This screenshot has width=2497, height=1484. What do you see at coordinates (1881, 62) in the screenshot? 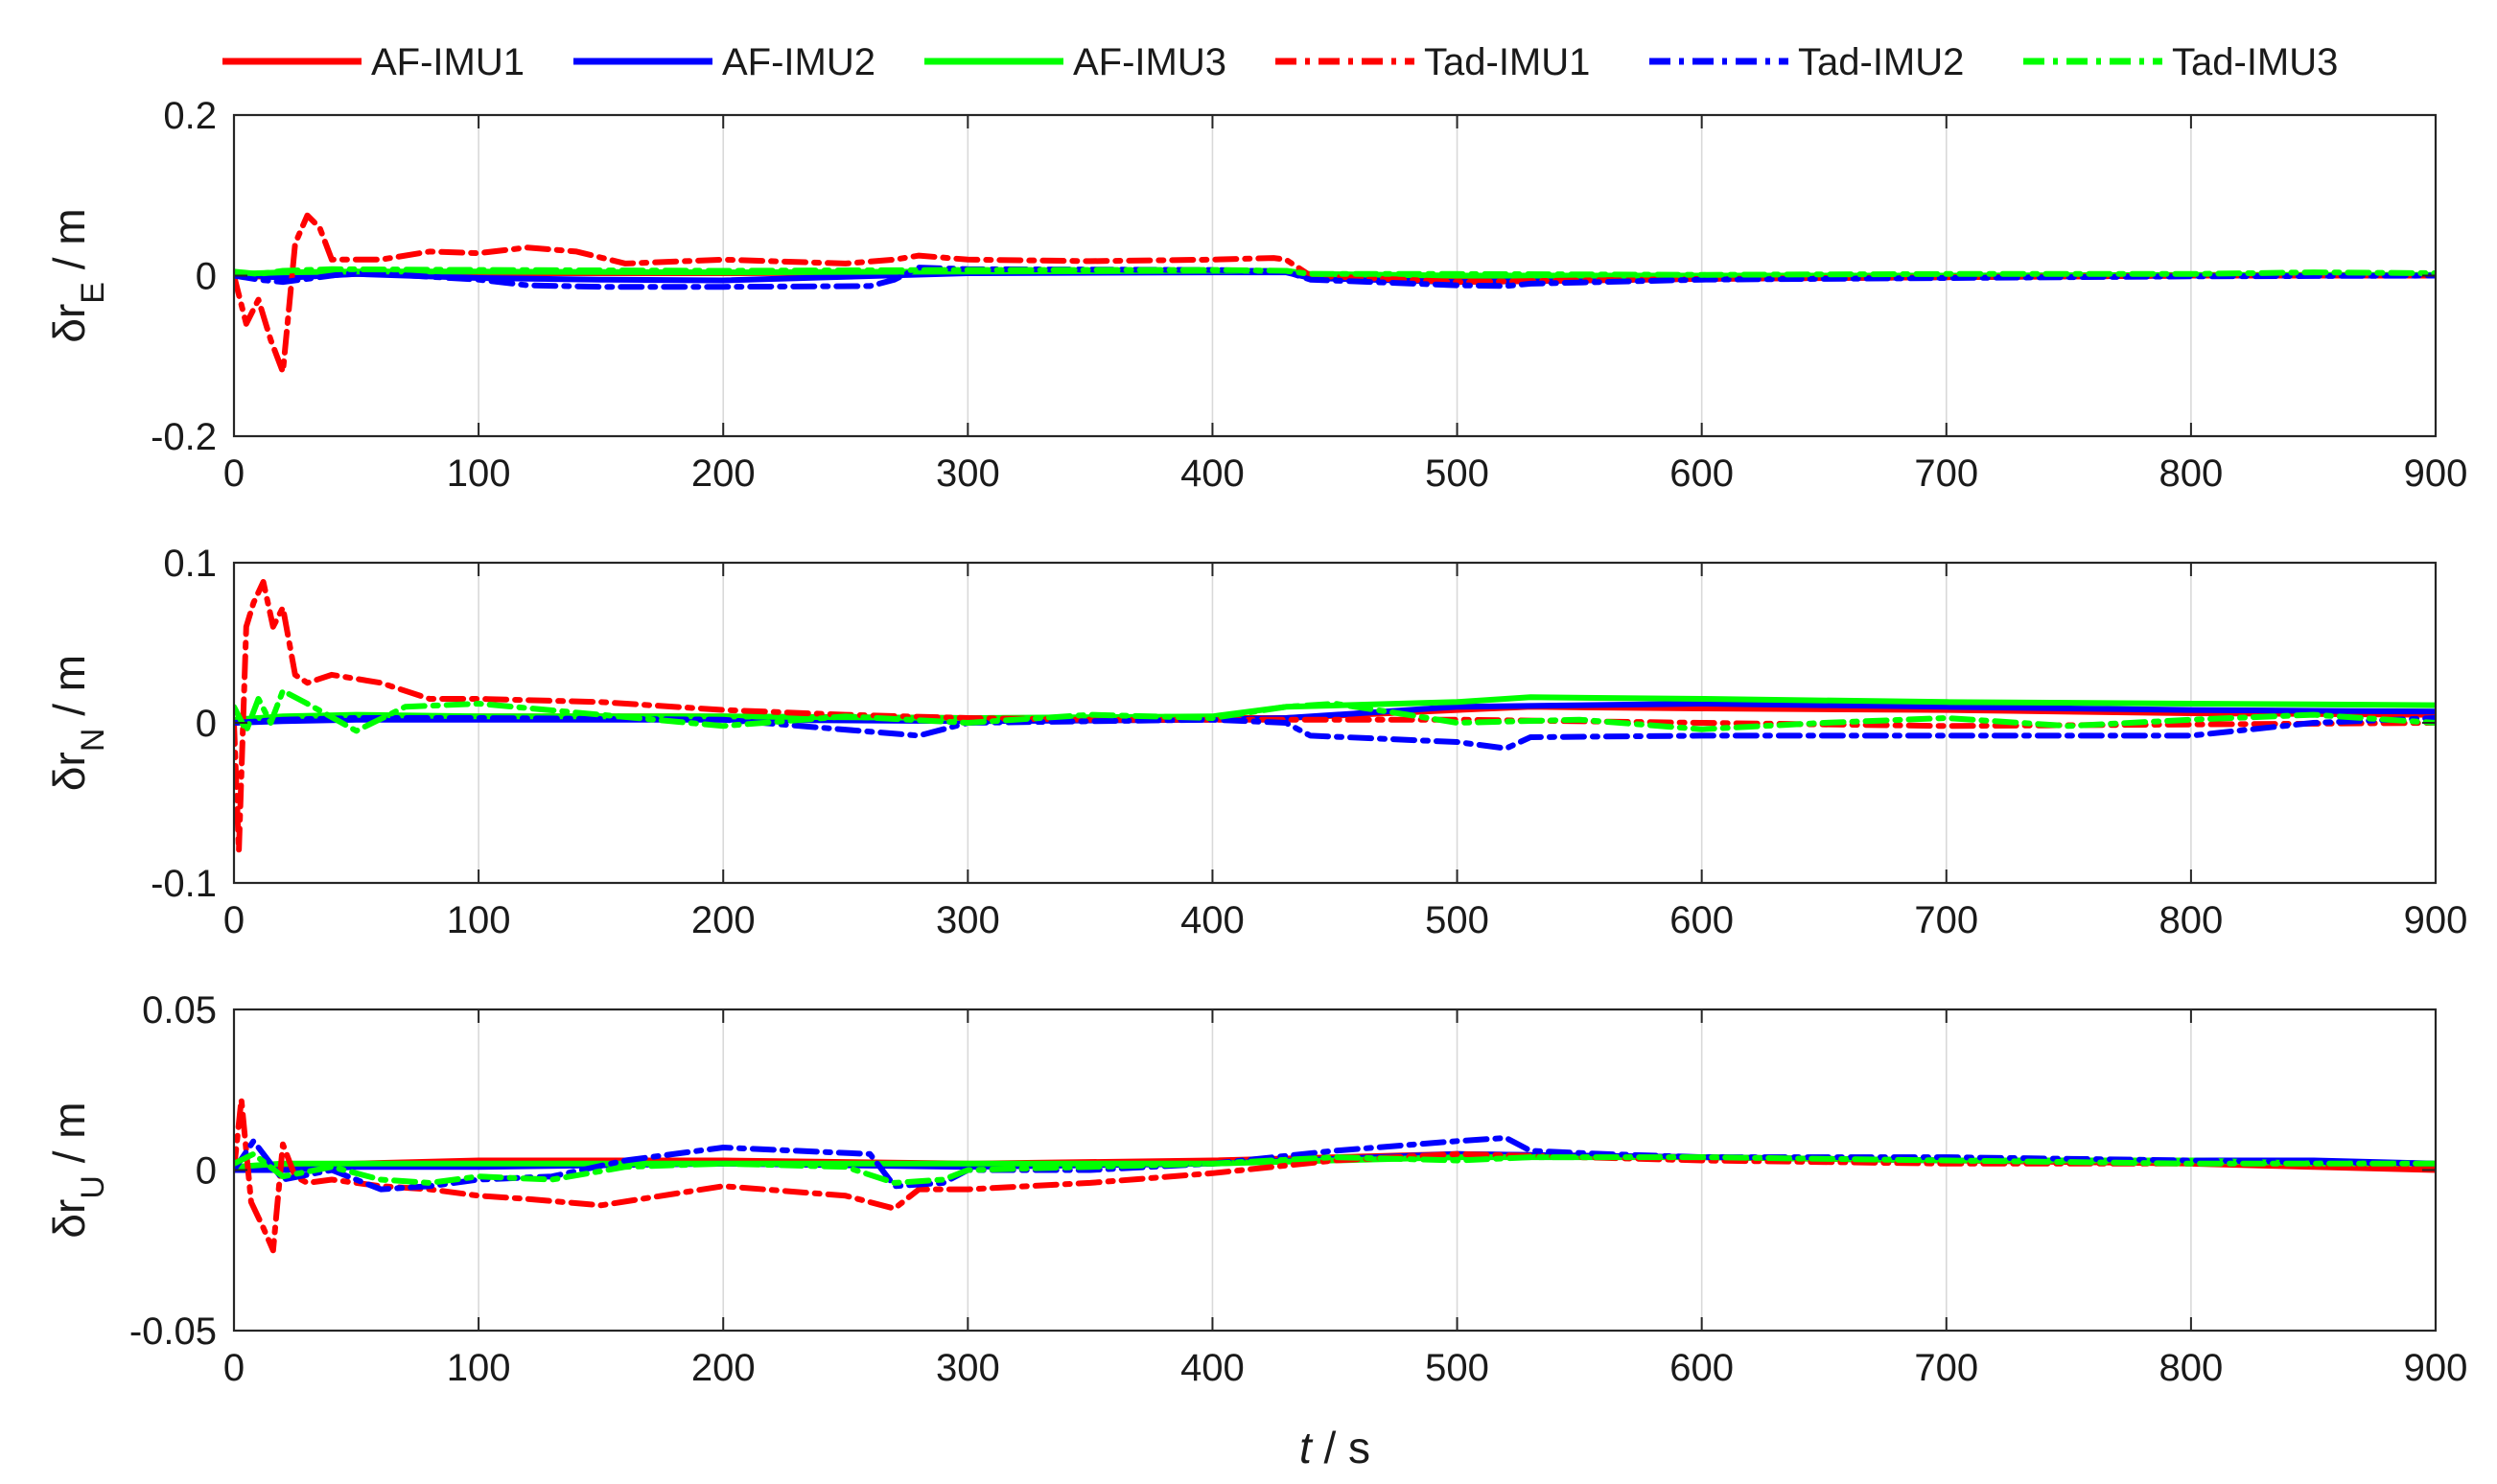
I see `legend-label: Tad-IMU2` at bounding box center [1881, 62].